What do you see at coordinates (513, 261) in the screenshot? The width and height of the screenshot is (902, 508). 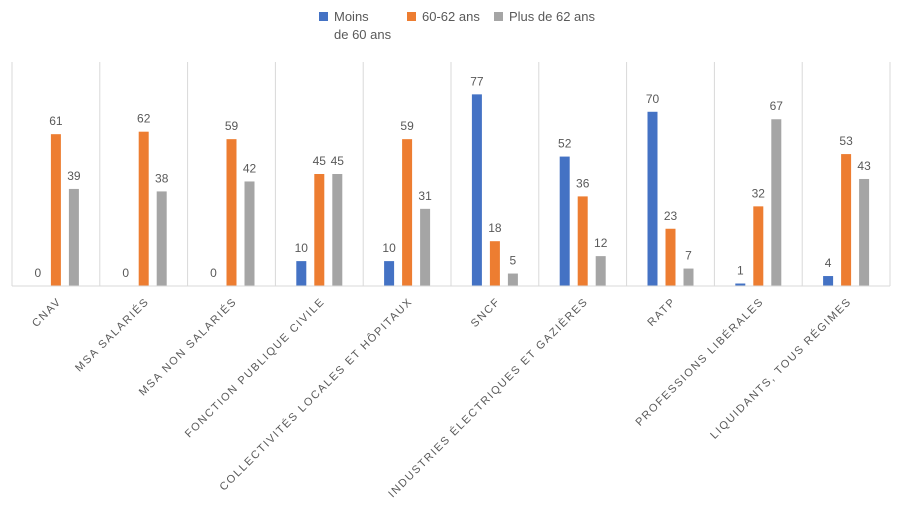 I see `data-label: 5` at bounding box center [513, 261].